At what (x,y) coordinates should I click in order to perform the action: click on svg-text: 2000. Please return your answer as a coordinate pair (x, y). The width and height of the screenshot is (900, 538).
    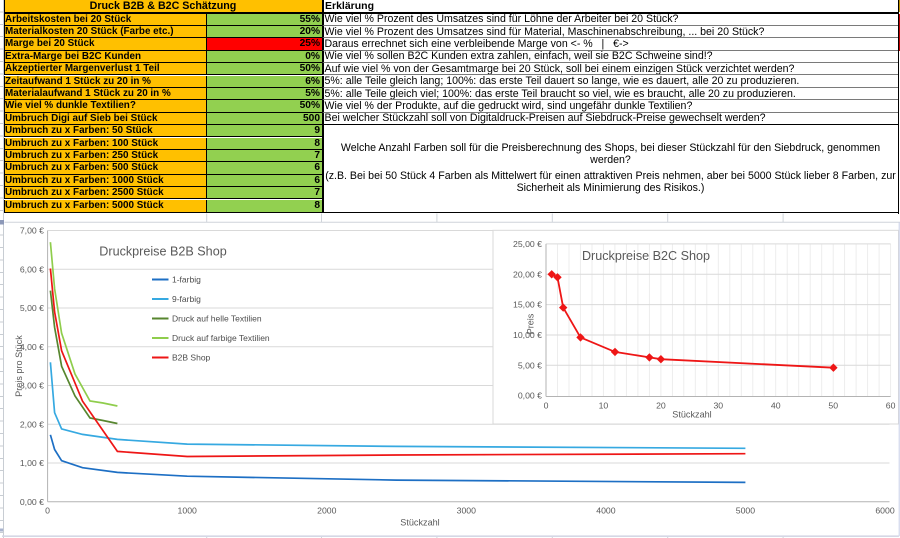
    Looking at the image, I should click on (326, 511).